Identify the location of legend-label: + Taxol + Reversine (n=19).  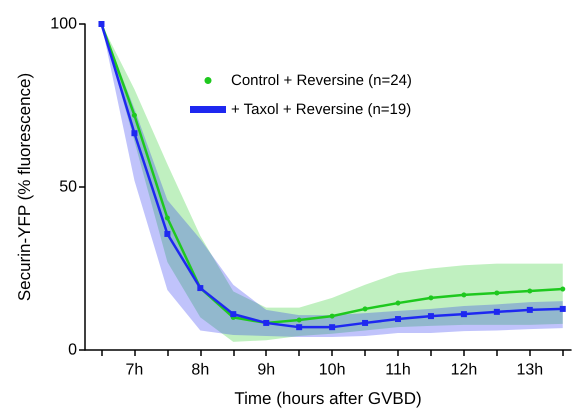
(321, 109).